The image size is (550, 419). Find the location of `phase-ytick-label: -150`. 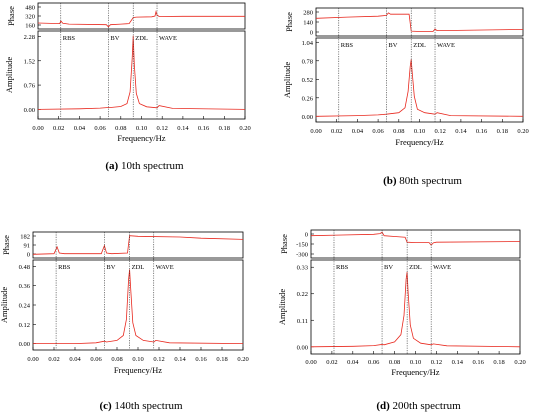

phase-ytick-label: -150 is located at coordinates (302, 245).